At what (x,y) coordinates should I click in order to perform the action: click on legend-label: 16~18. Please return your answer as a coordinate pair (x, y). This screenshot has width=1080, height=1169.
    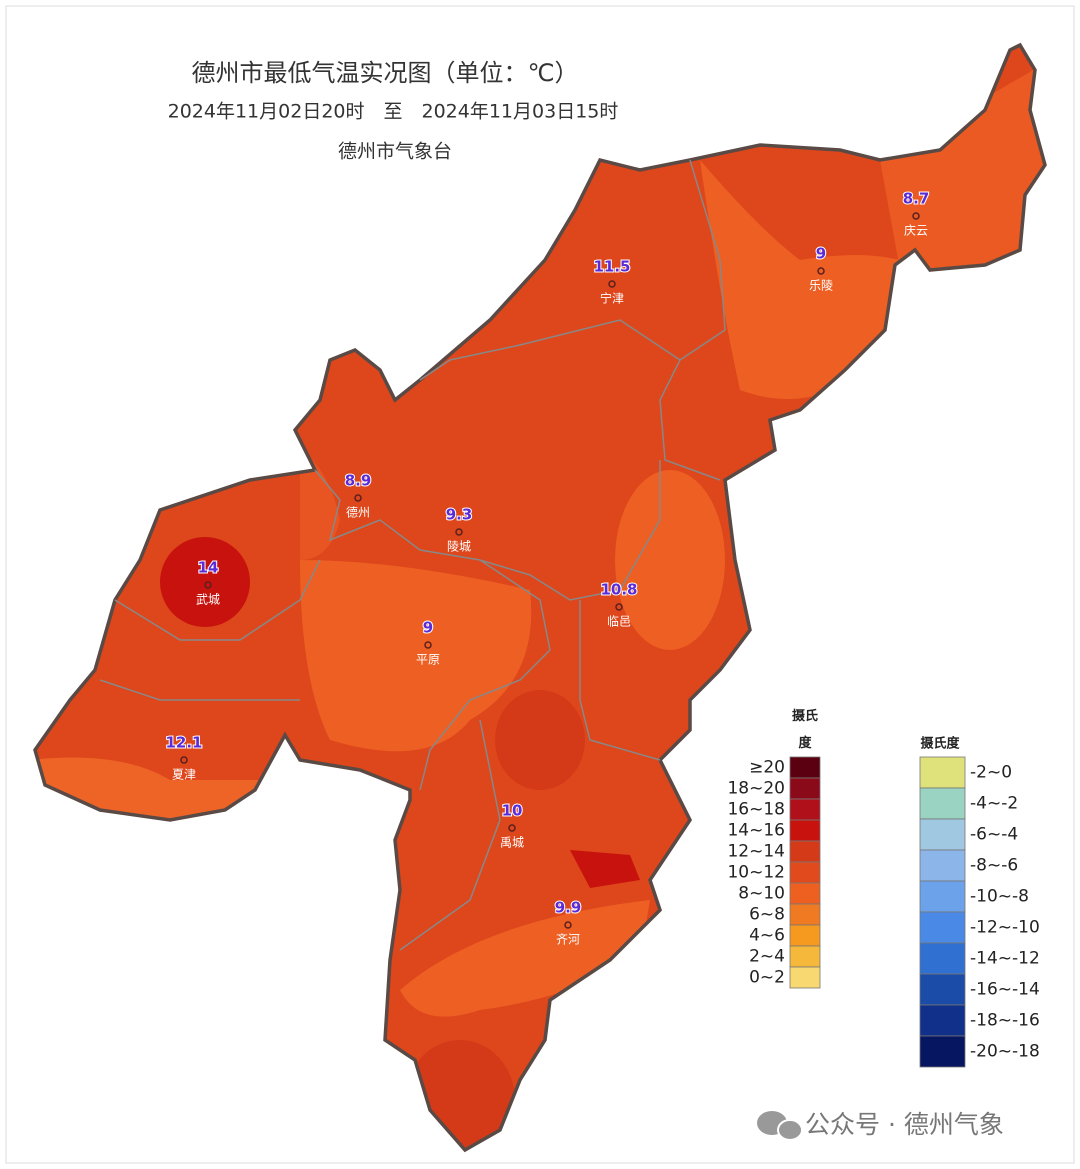
    Looking at the image, I should click on (756, 810).